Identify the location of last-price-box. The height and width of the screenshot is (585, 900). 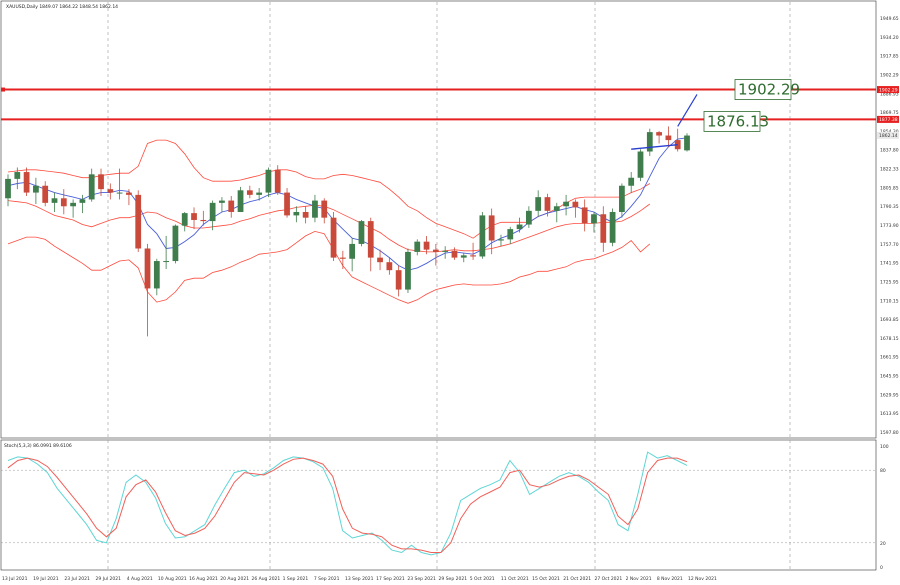
(888, 135).